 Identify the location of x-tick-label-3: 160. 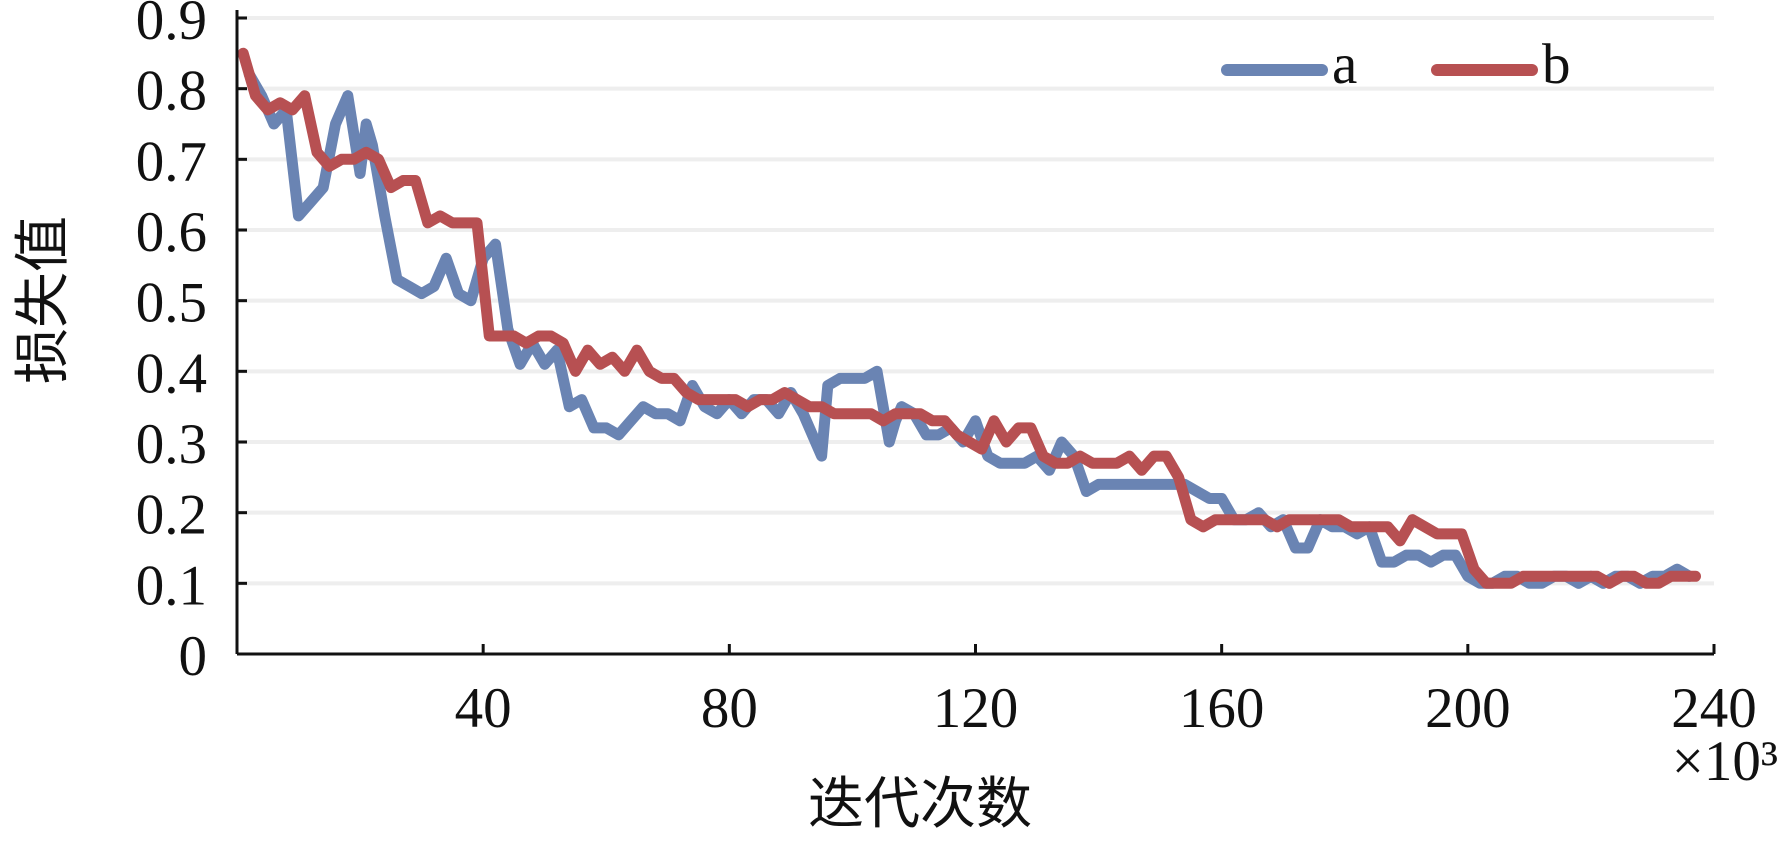
(1222, 708).